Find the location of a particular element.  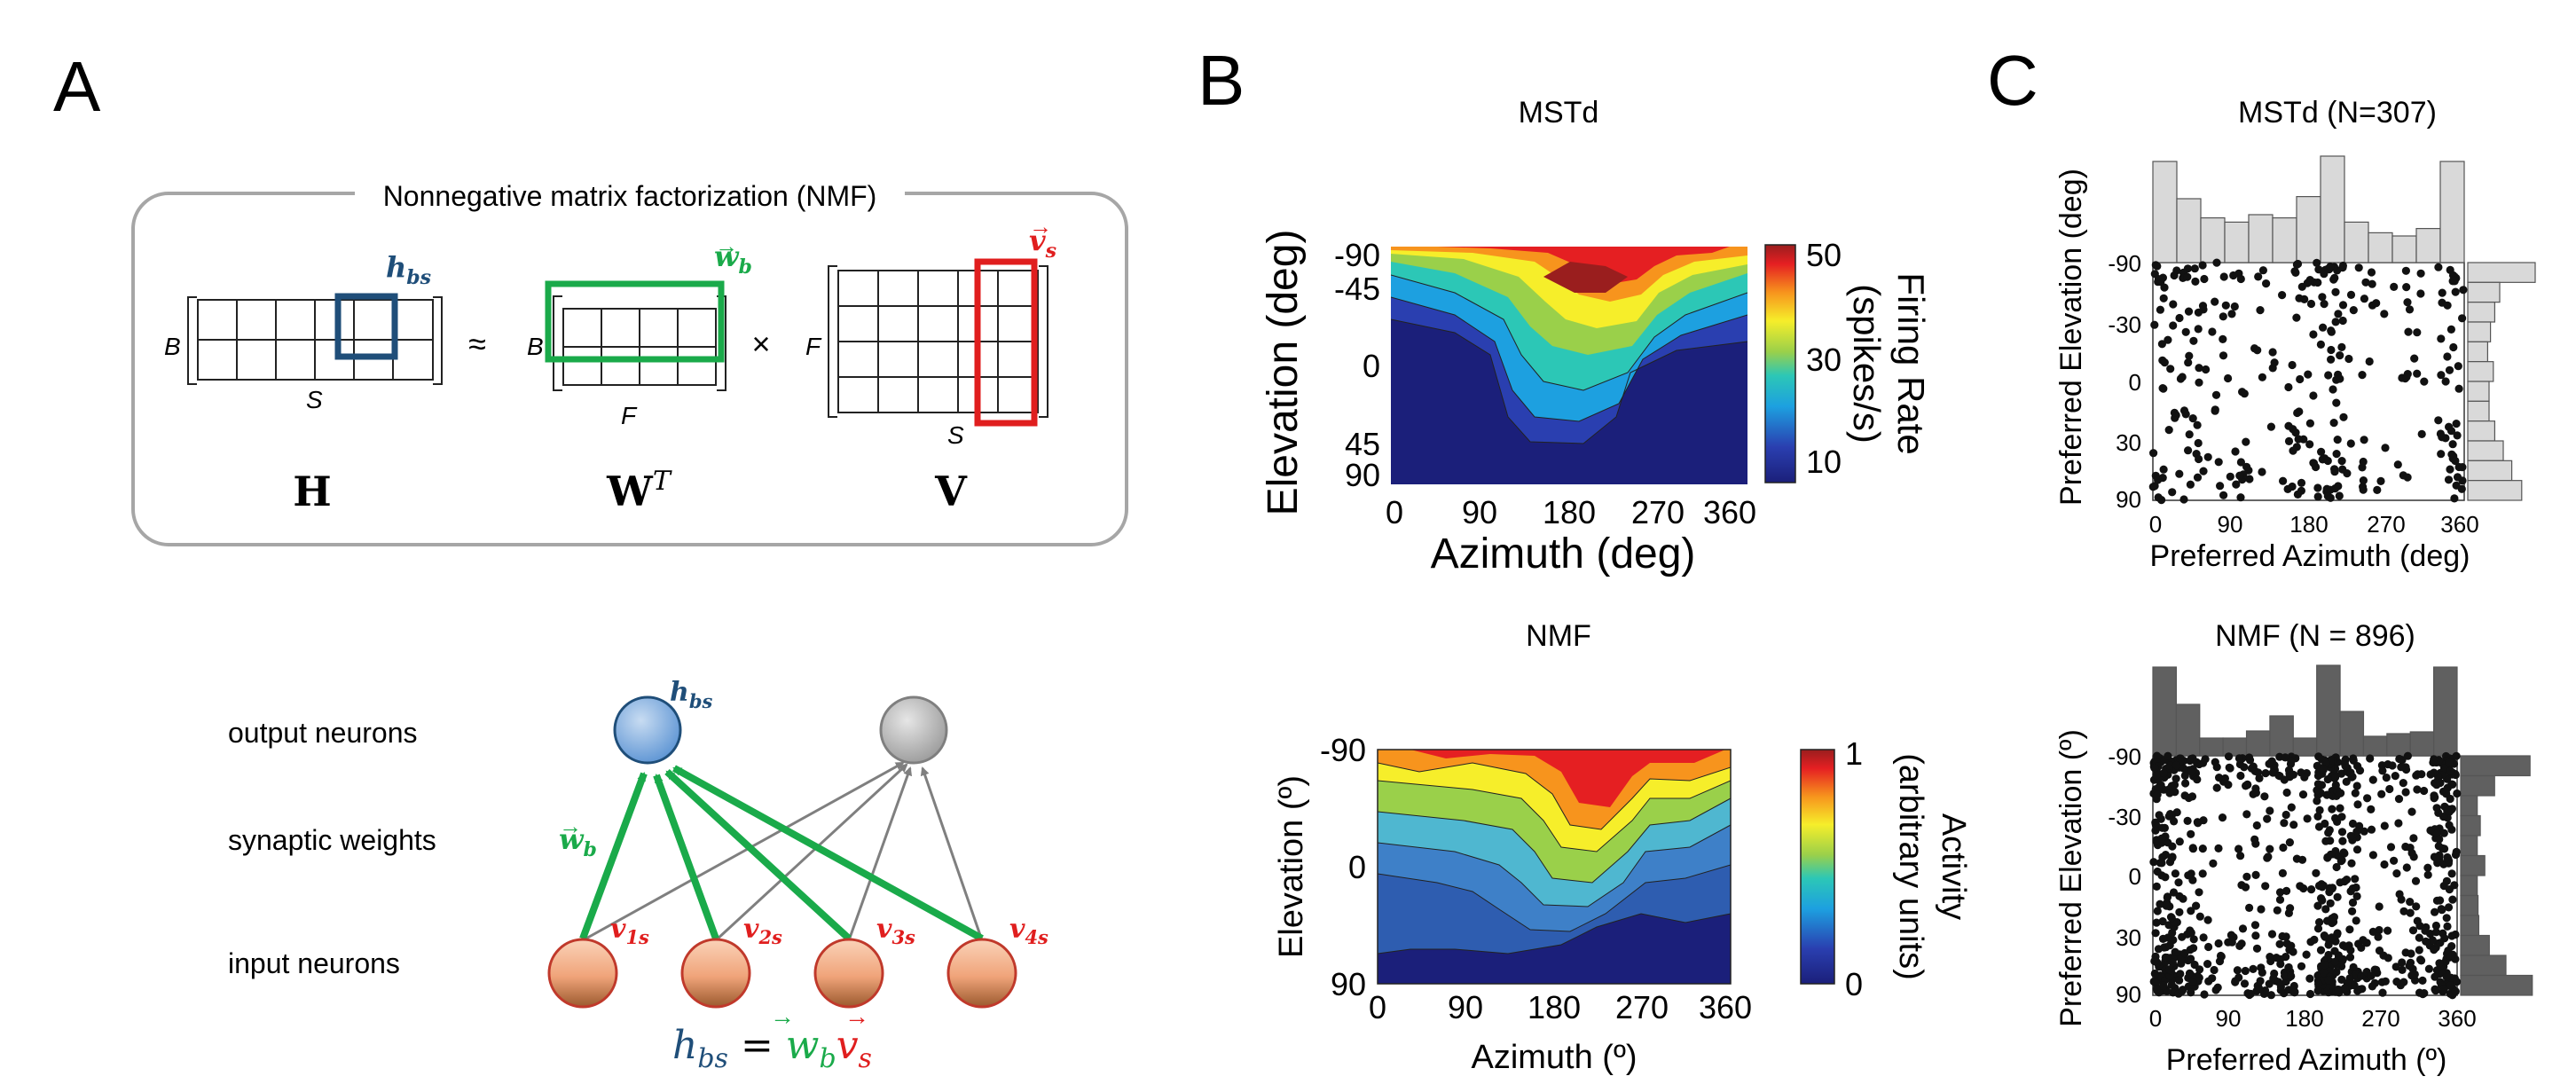

matrix-v: vs → F S V is located at coordinates (930, 364).